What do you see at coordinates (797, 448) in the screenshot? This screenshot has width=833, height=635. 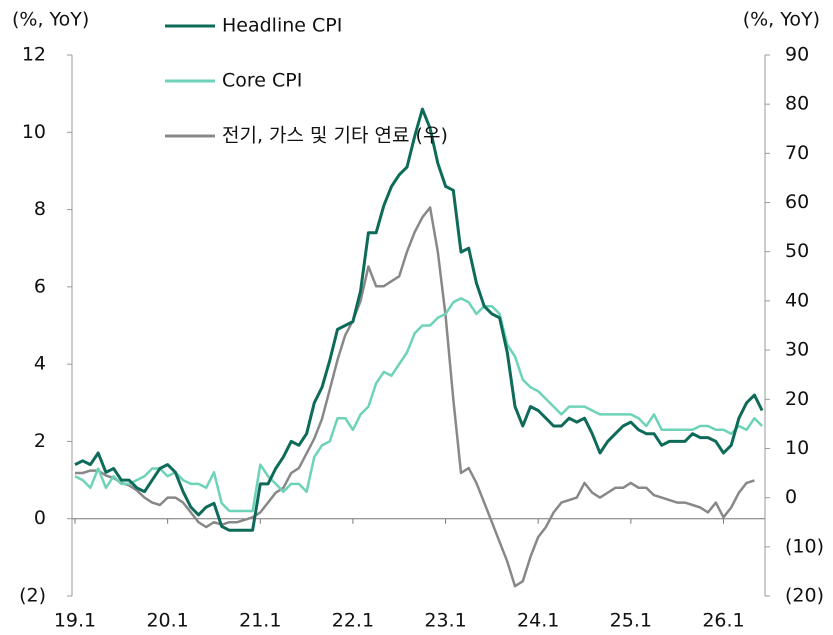 I see `y2-tick-label: 10` at bounding box center [797, 448].